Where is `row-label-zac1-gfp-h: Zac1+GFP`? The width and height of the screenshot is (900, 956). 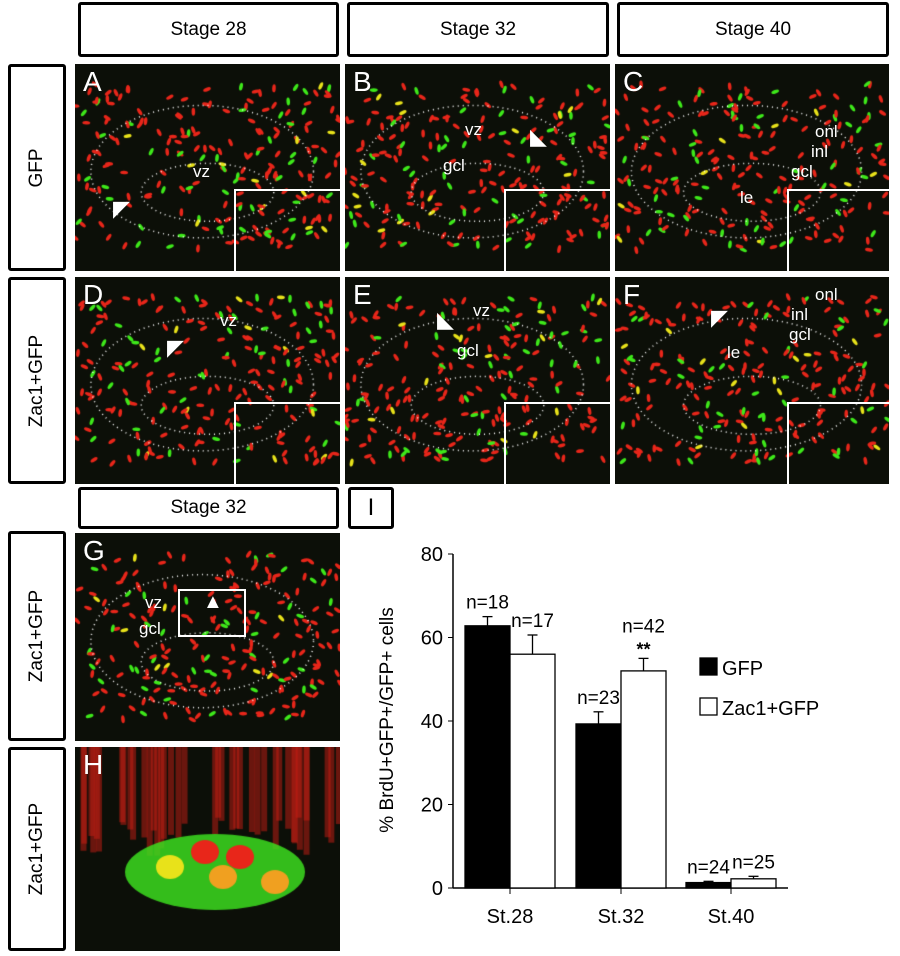
row-label-zac1-gfp-h: Zac1+GFP is located at coordinates (37, 849).